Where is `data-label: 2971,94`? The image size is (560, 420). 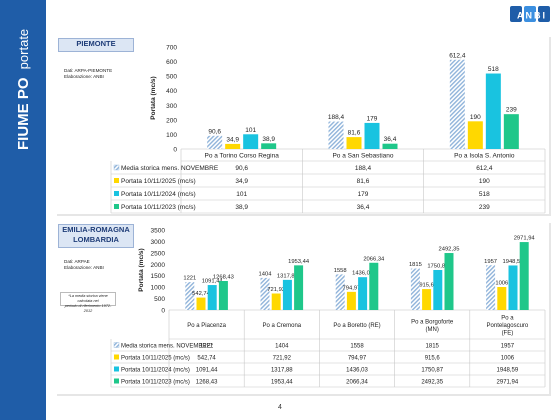
data-label: 2971,94 is located at coordinates (525, 239).